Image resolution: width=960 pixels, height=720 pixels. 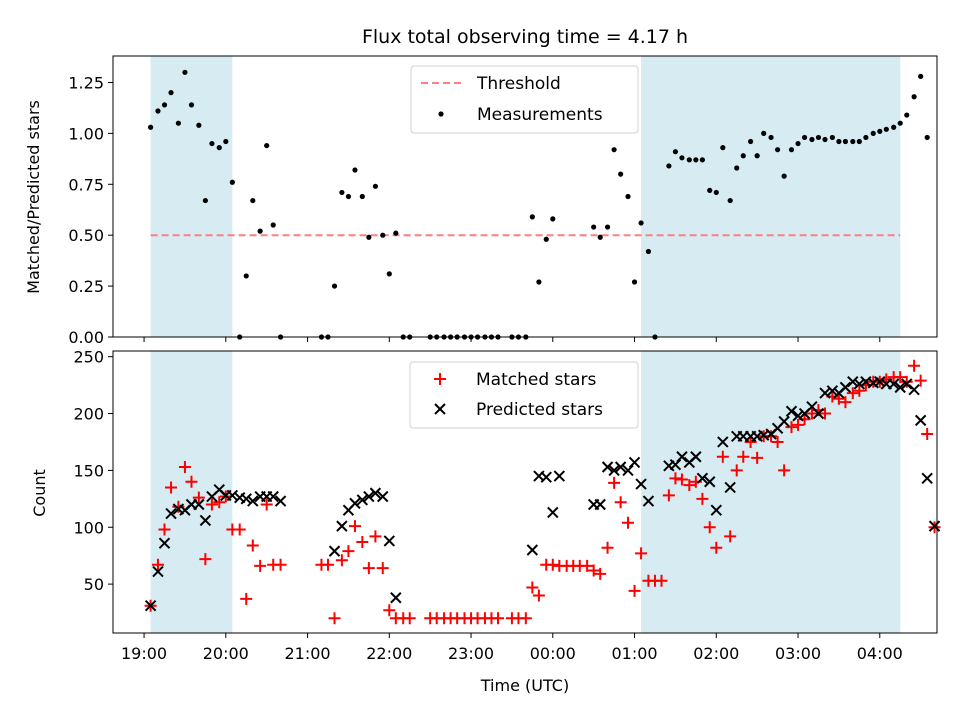 What do you see at coordinates (524, 99) in the screenshot?
I see `top-legend: Threshold Measurements` at bounding box center [524, 99].